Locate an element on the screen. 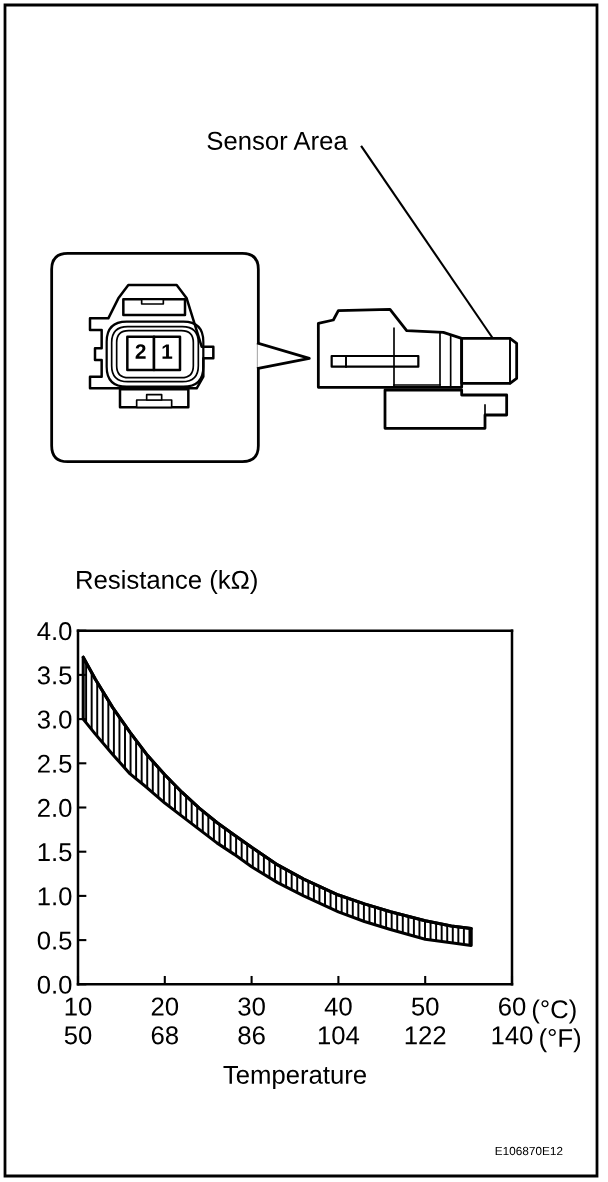 The height and width of the screenshot is (1182, 608). y-tick-label: 2.0 is located at coordinates (55, 808).